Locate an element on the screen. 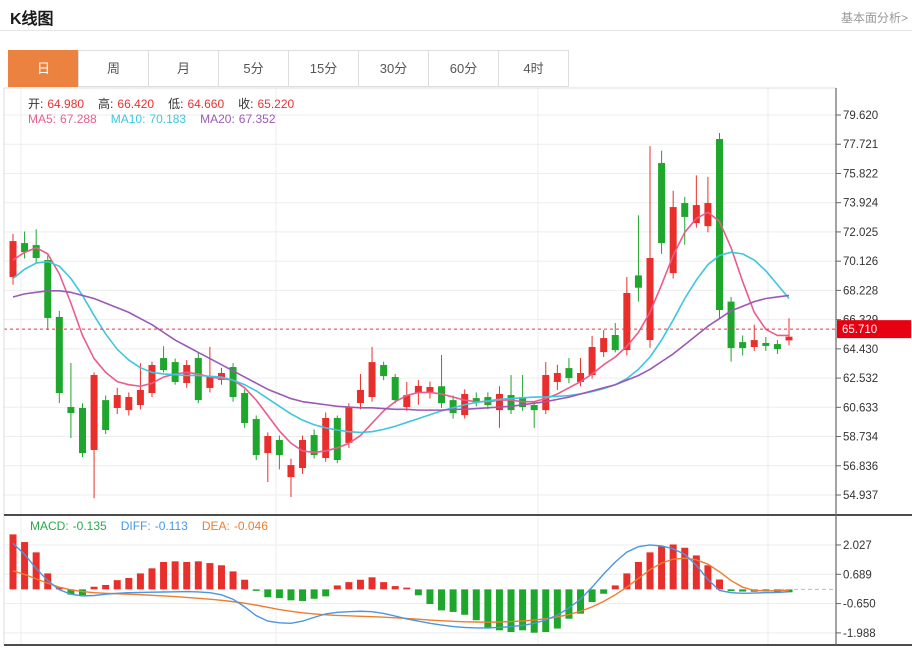 Image resolution: width=912 pixels, height=648 pixels. legend-label: 低: is located at coordinates (176, 104).